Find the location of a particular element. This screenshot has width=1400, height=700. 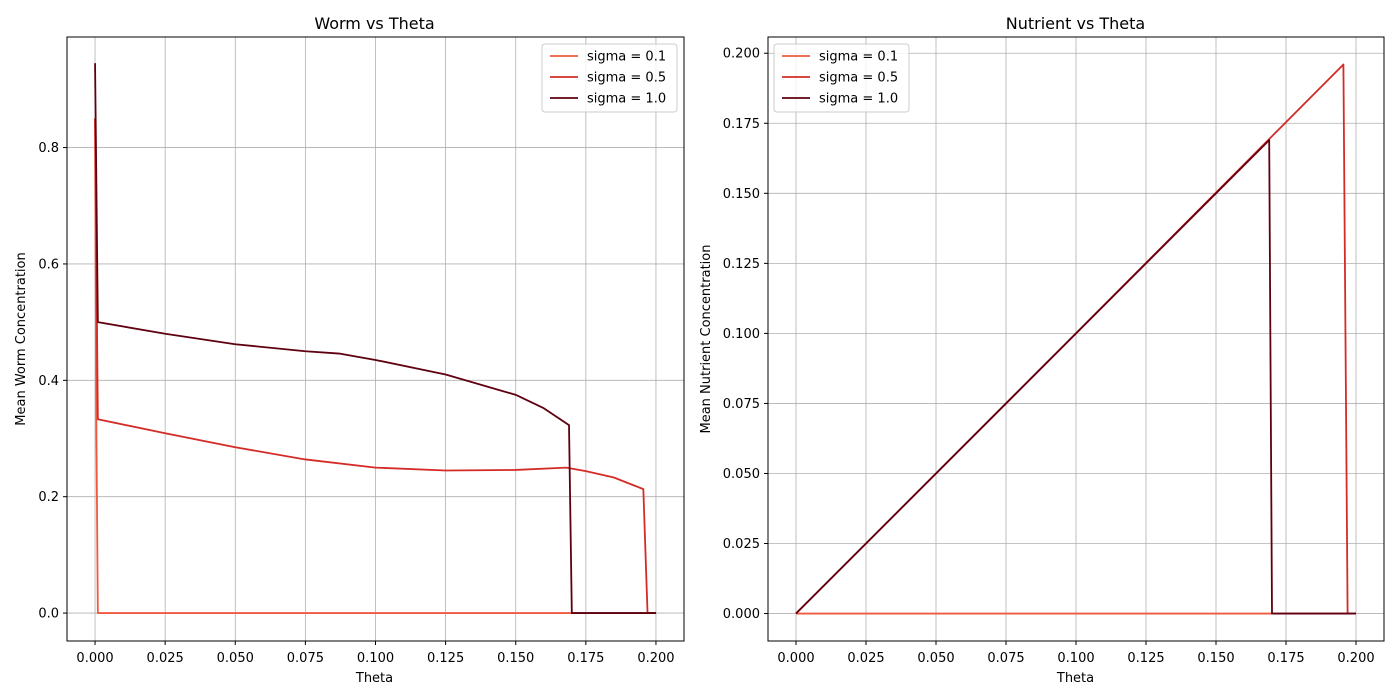

y-axis-label: Mean Nutrient Concentration is located at coordinates (706, 338).